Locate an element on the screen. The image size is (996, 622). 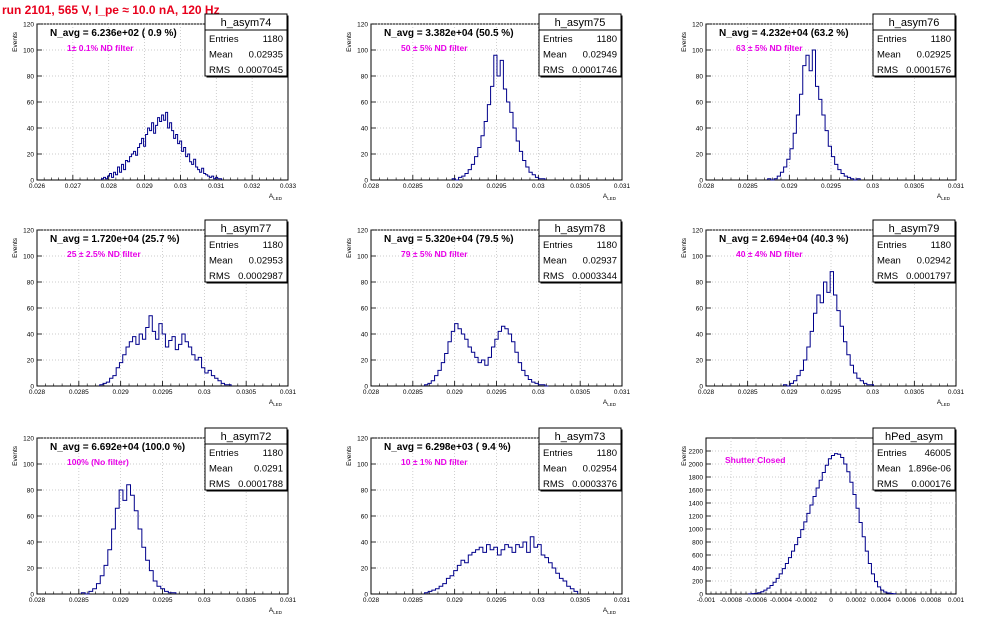
y-tick-label: 80 is located at coordinates (365, 76).